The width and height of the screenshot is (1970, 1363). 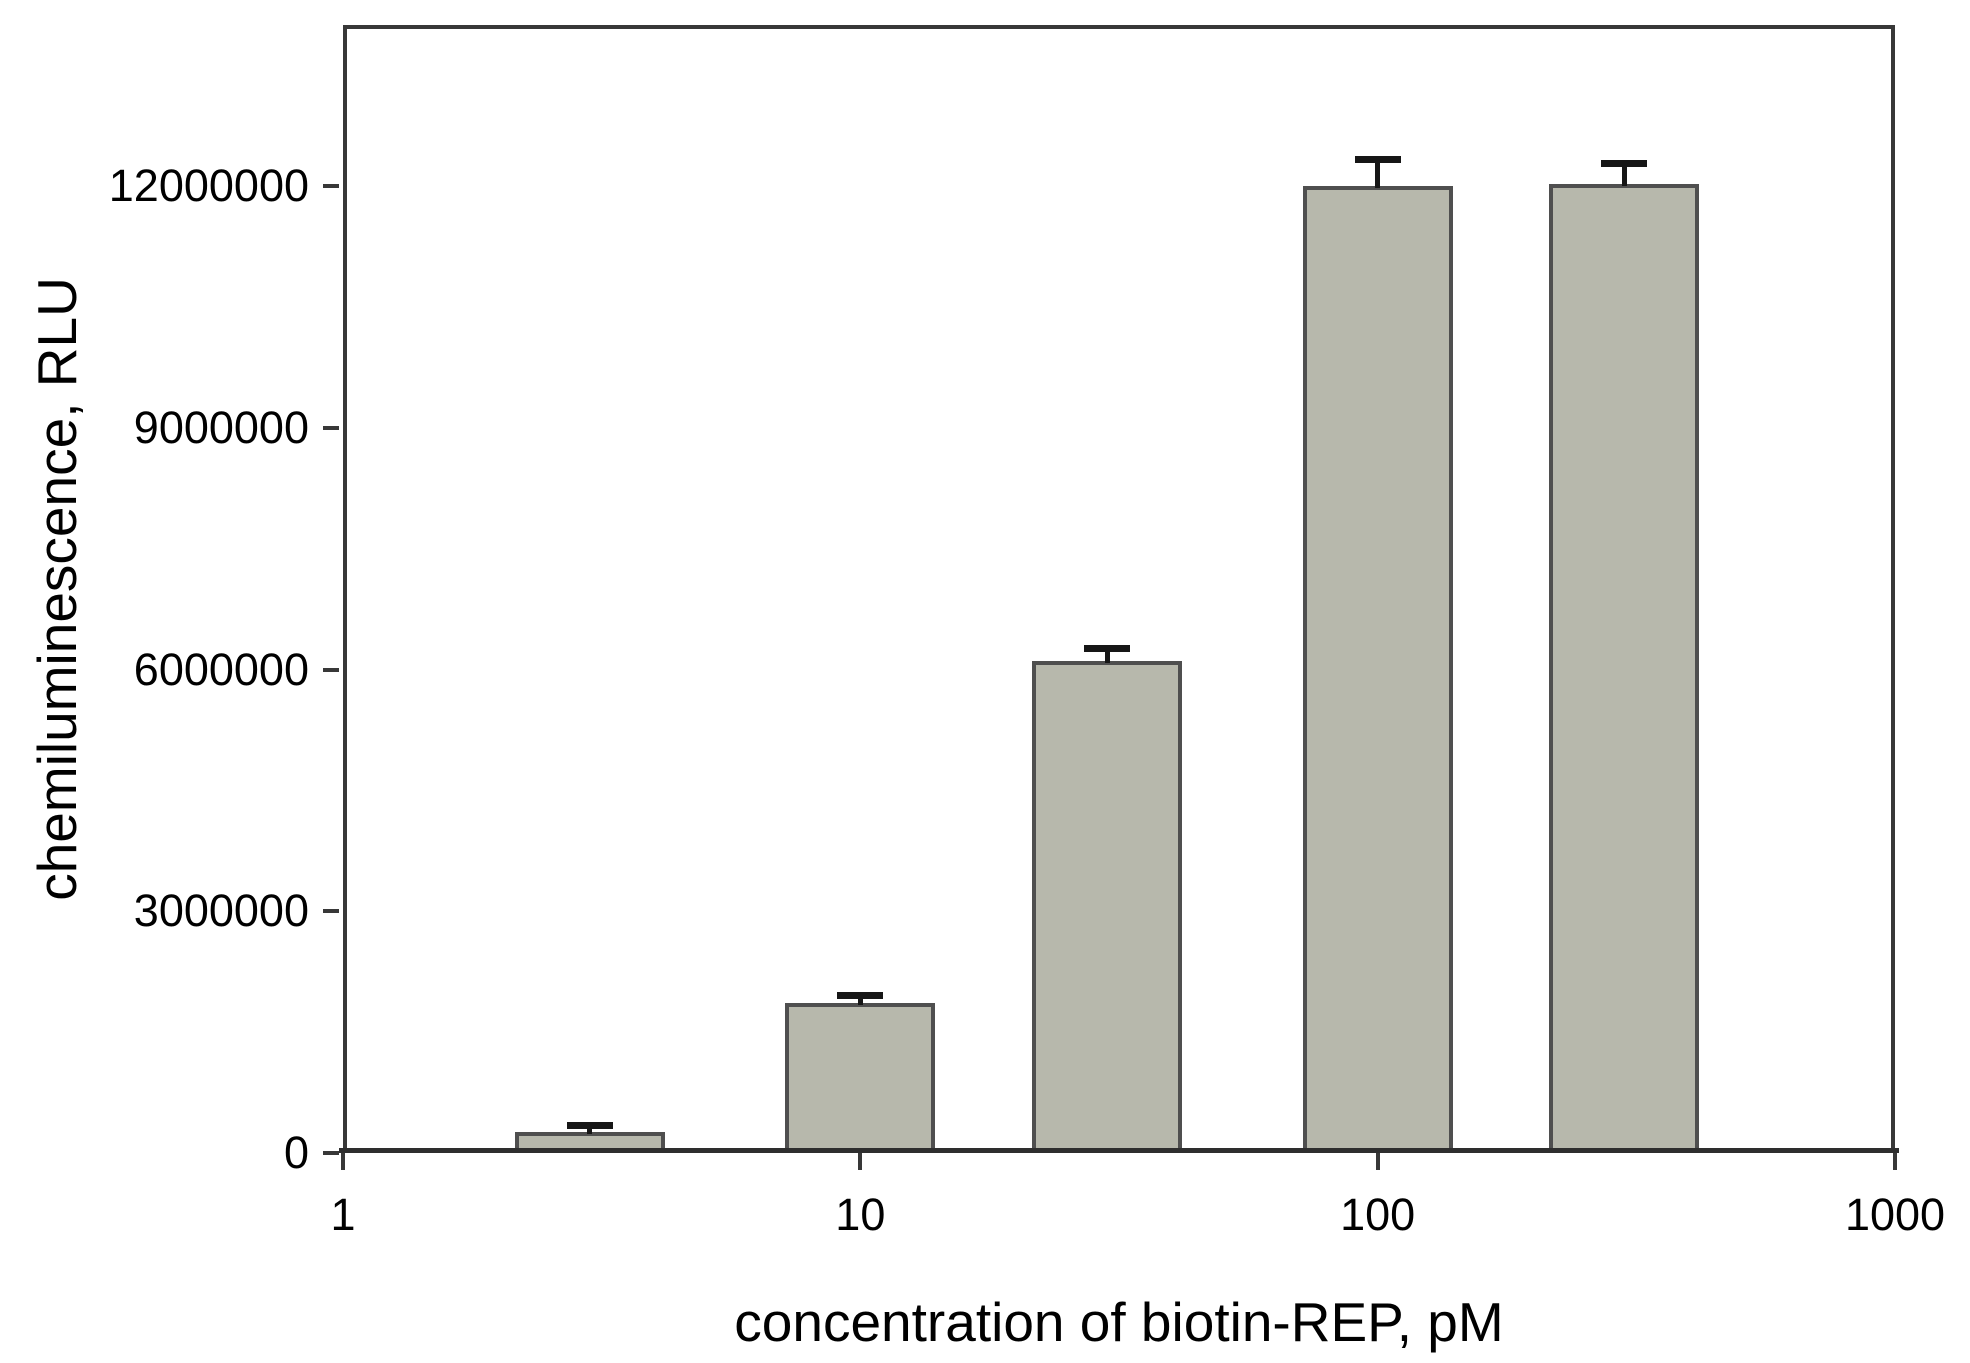 What do you see at coordinates (221, 427) in the screenshot?
I see `y-tick-label: 9000000` at bounding box center [221, 427].